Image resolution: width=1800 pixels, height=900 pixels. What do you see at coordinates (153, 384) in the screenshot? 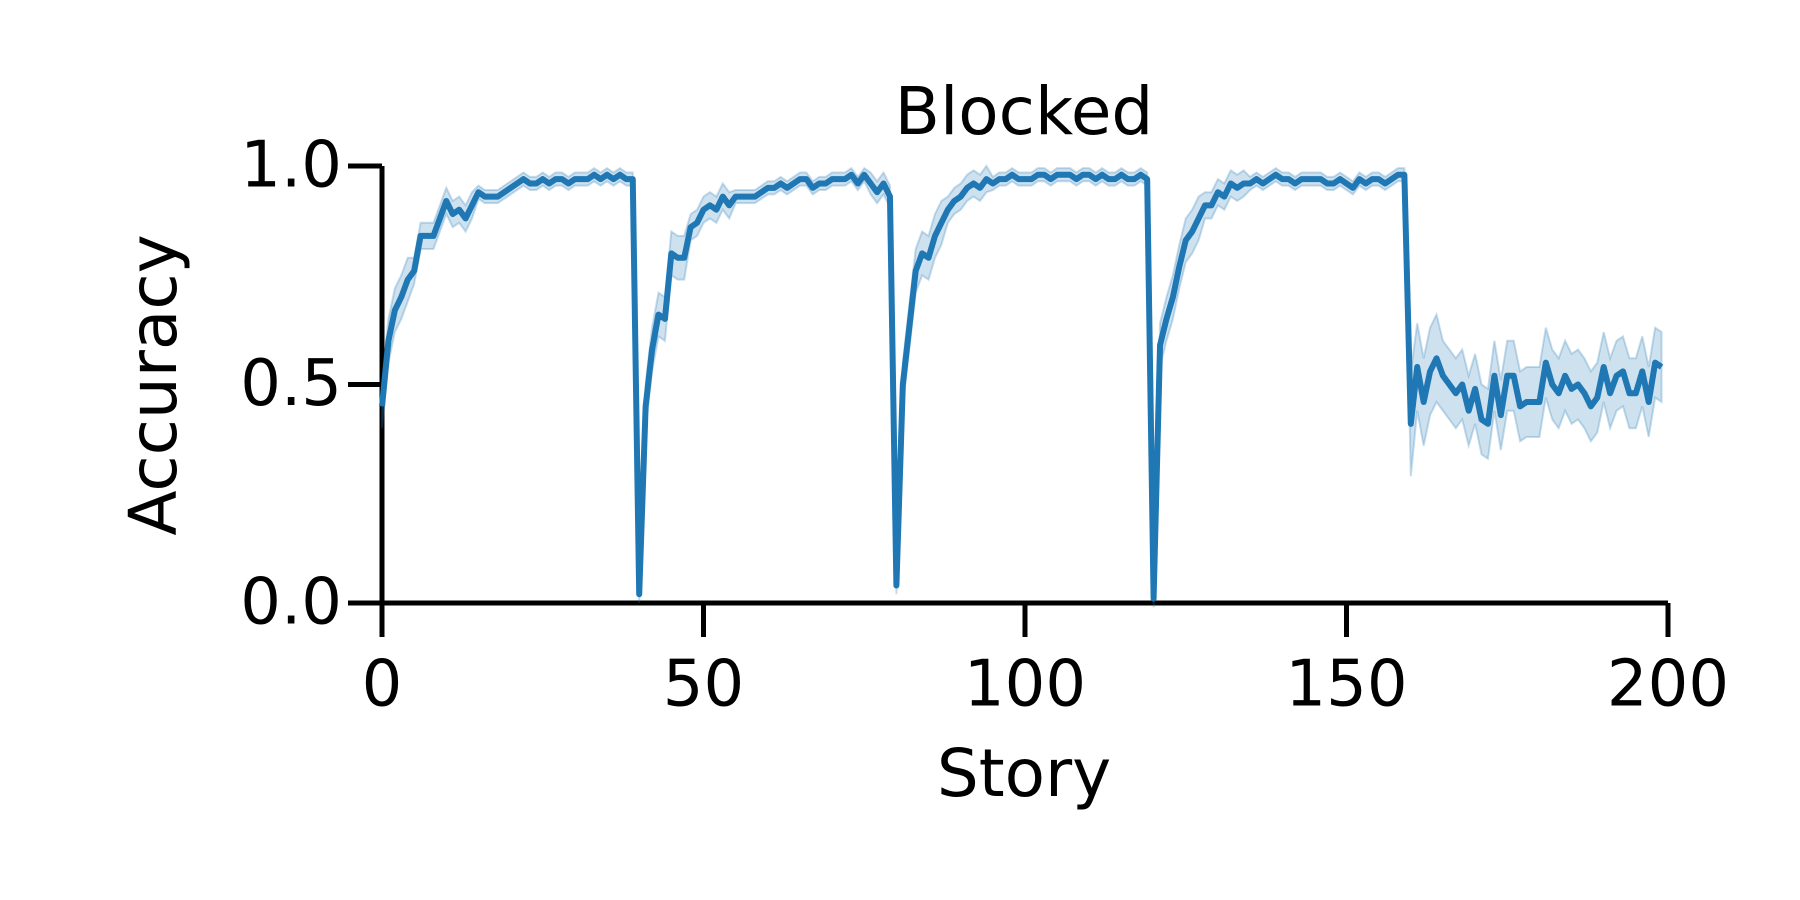
I see `y-axis-label: Accuracy` at bounding box center [153, 384].